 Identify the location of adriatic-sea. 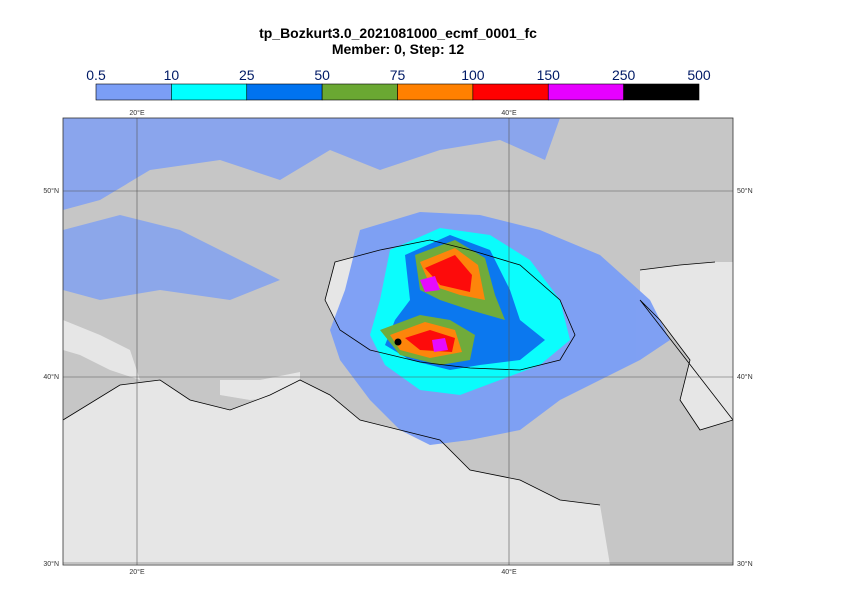
(101, 350).